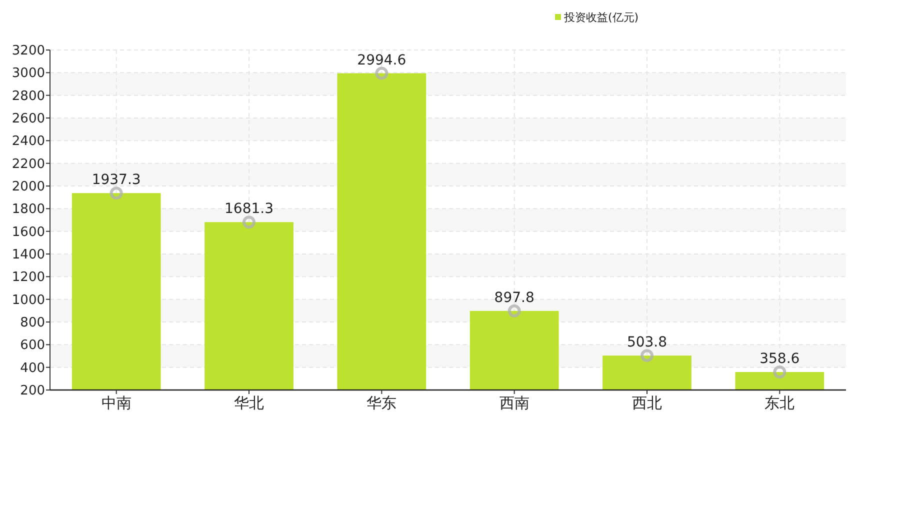 The width and height of the screenshot is (900, 530). Describe the element at coordinates (28, 278) in the screenshot. I see `y-tick-label: 1200` at that location.